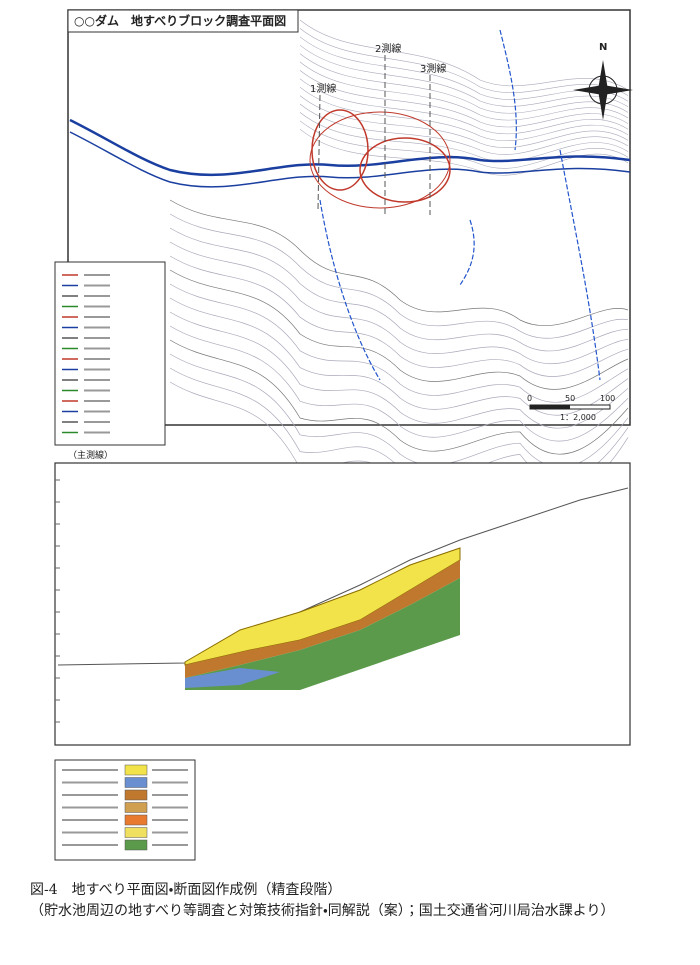 The height and width of the screenshot is (965, 700). What do you see at coordinates (90, 455) in the screenshot?
I see `section-title: （主測線）` at bounding box center [90, 455].